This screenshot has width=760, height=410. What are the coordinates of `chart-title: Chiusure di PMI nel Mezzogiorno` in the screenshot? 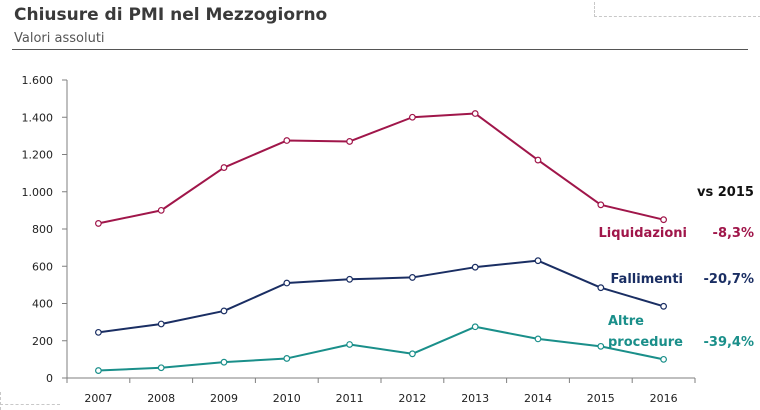 It's located at (171, 15).